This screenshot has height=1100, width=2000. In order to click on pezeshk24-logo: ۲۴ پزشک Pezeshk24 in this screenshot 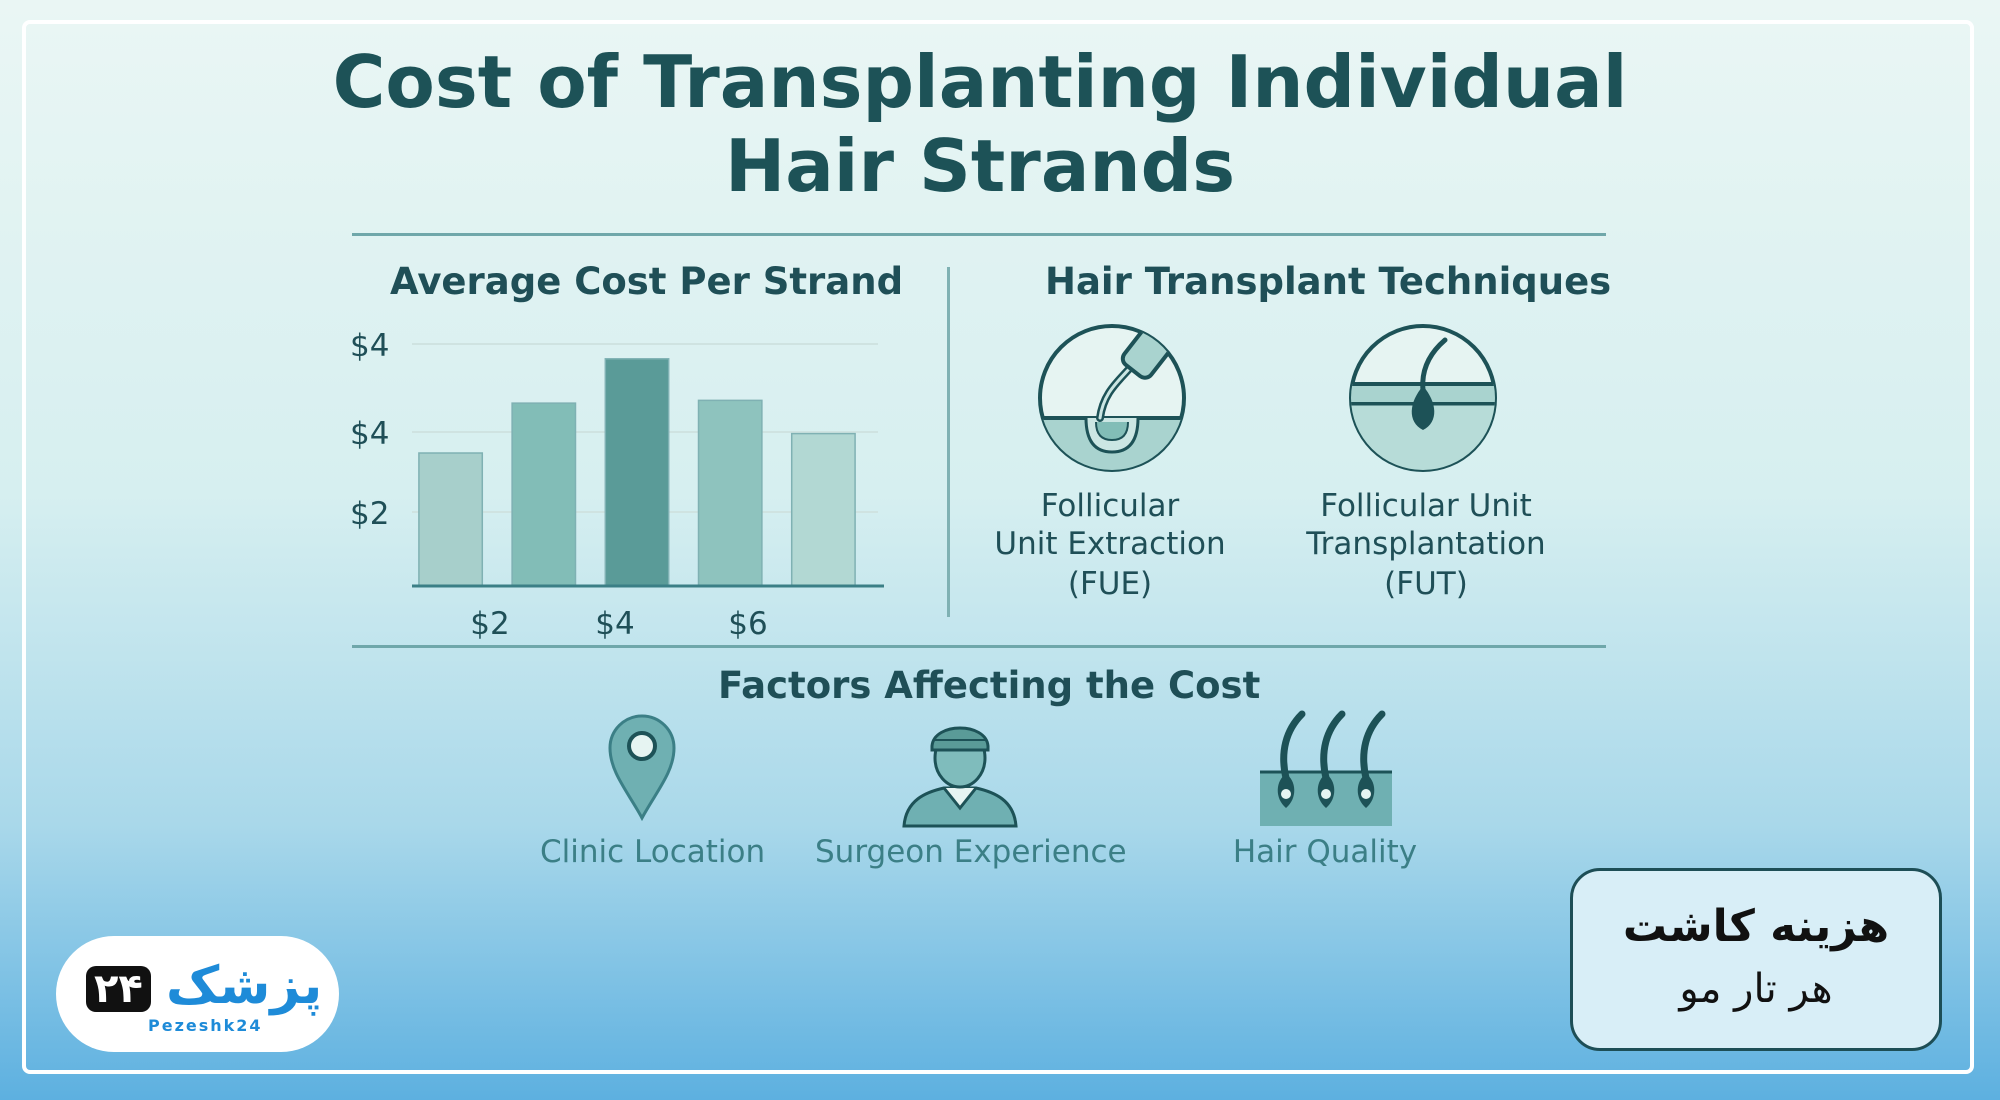, I will do `click(197, 994)`.